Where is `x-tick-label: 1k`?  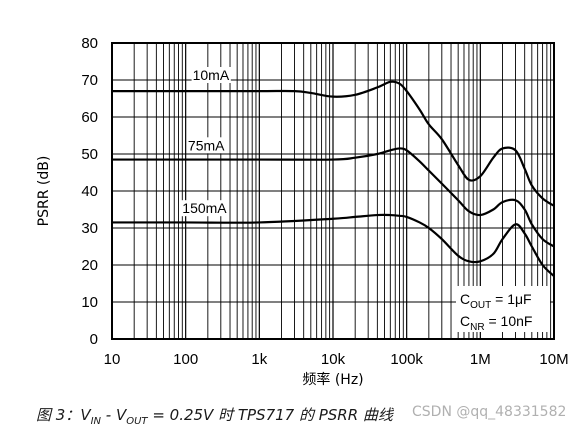
x-tick-label: 1k is located at coordinates (259, 359).